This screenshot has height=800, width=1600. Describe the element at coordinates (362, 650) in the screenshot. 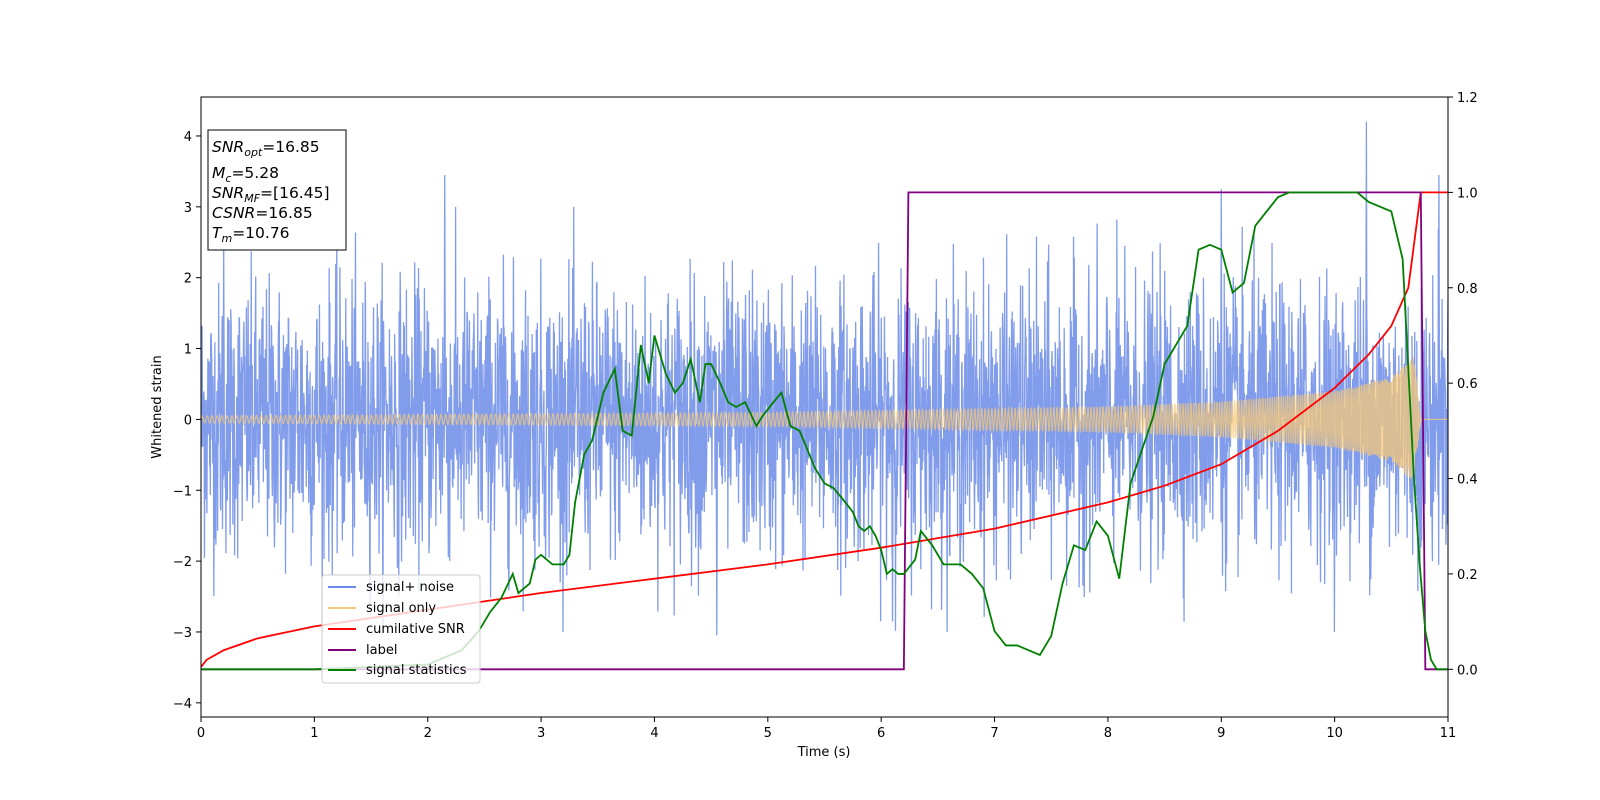

I see `legend-item: label` at that location.